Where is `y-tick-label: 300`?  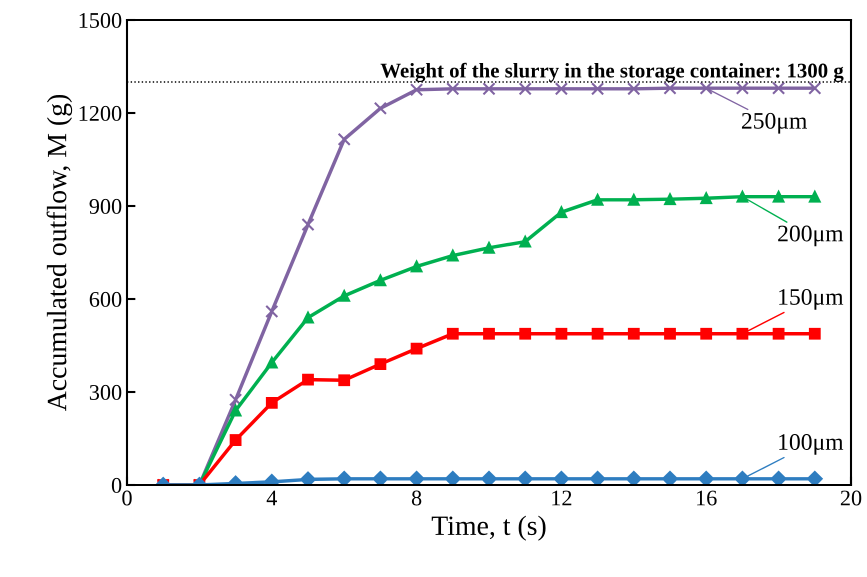 y-tick-label: 300 is located at coordinates (106, 392).